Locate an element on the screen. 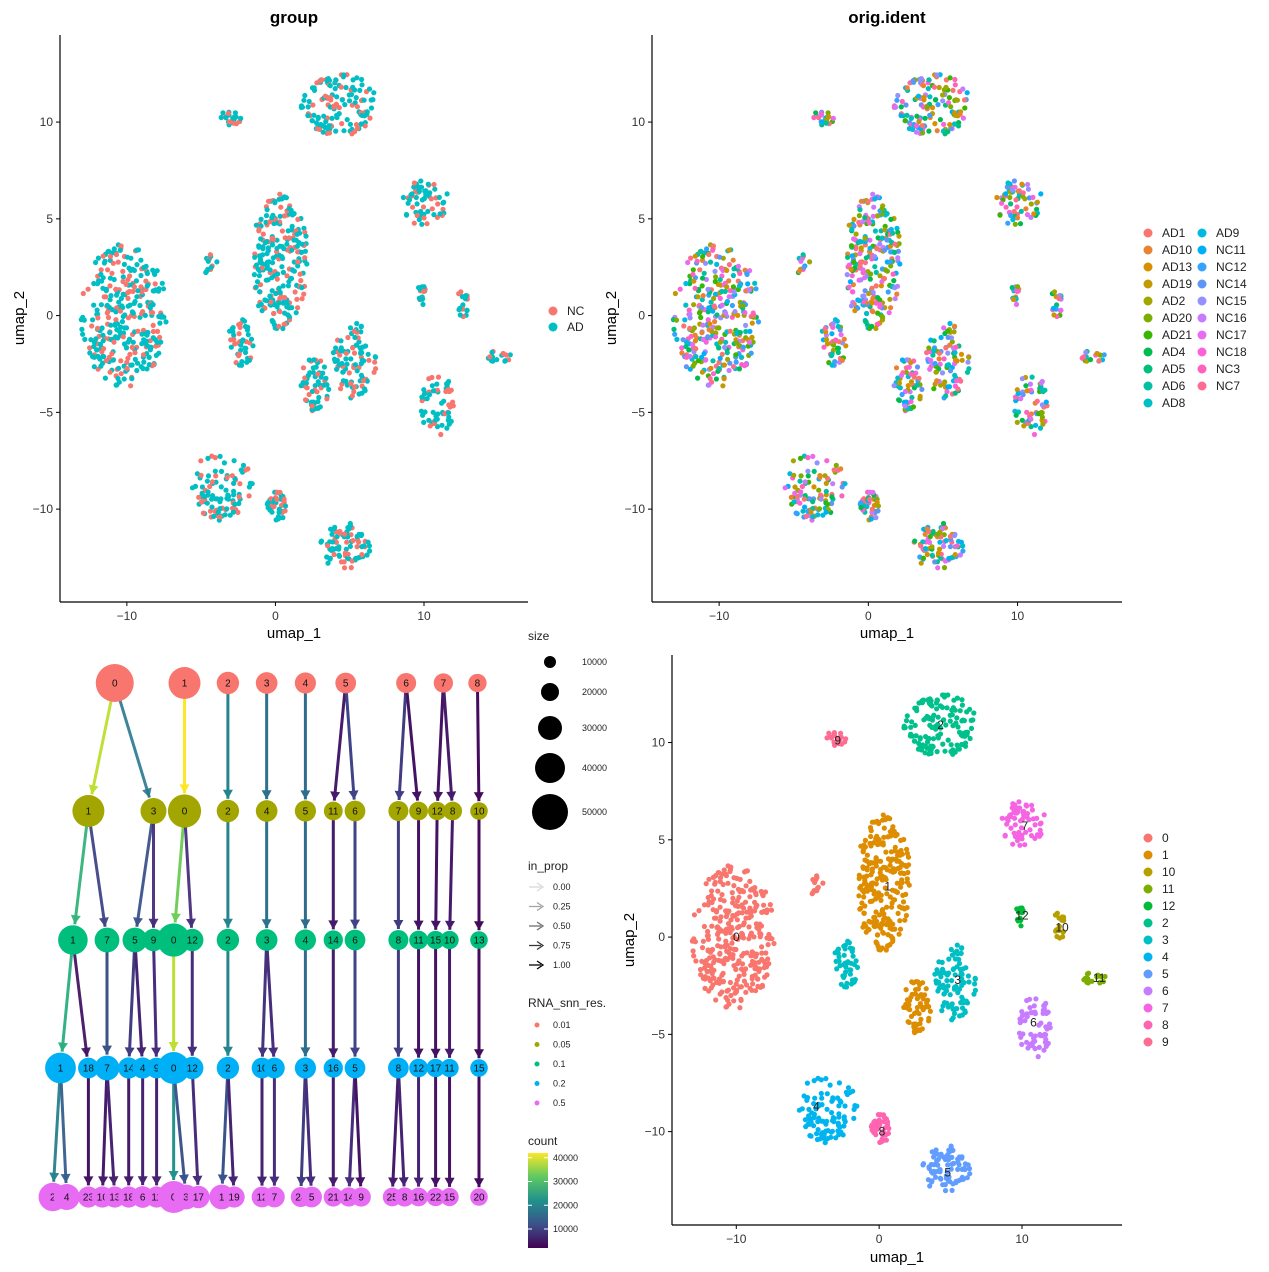 The image size is (1269, 1272). tree-node-label: 9 is located at coordinates (361, 1198).